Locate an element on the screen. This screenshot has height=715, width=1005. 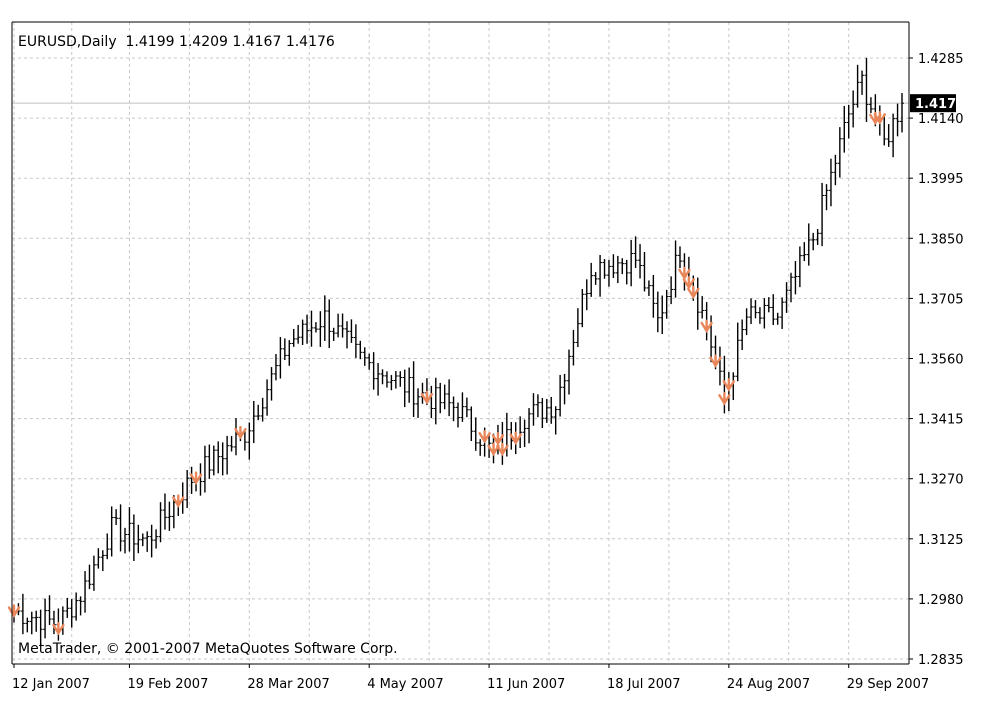
chart-title: EURUSD,Daily 1.4199 1.4209 1.4167 1.4176 is located at coordinates (176, 42).